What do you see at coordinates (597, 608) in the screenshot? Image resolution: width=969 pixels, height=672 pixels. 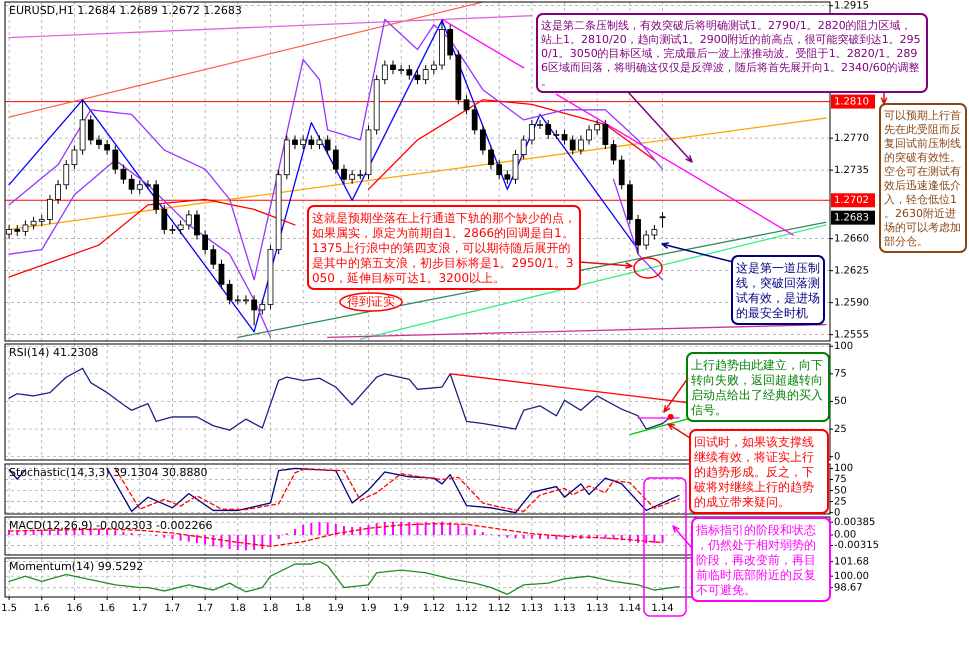 I see `x-tick-label: 1.13` at bounding box center [597, 608].